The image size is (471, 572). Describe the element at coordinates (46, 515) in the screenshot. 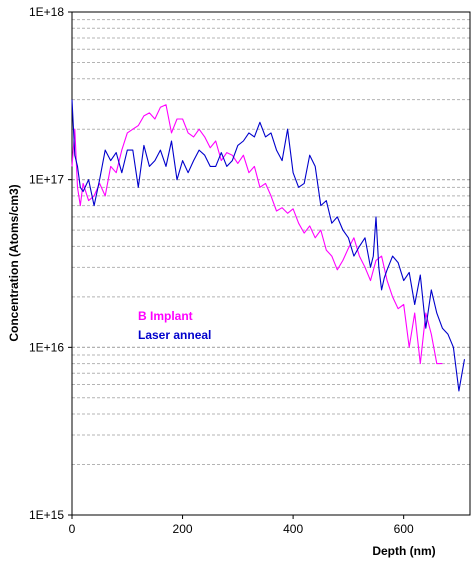

I see `y-tick-label: 1E+15` at that location.